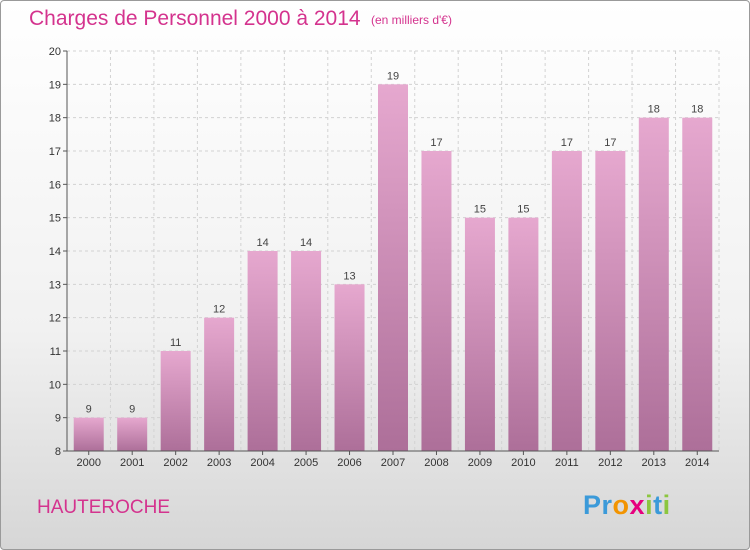 Image resolution: width=750 pixels, height=550 pixels. Describe the element at coordinates (480, 463) in the screenshot. I see `x-tick-label: 2009` at that location.